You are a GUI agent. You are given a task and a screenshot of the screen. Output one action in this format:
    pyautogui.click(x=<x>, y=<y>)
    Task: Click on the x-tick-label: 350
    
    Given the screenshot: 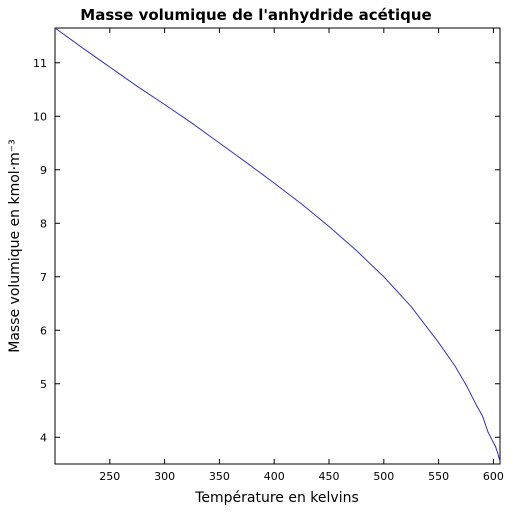 What is the action you would take?
    pyautogui.click(x=219, y=476)
    